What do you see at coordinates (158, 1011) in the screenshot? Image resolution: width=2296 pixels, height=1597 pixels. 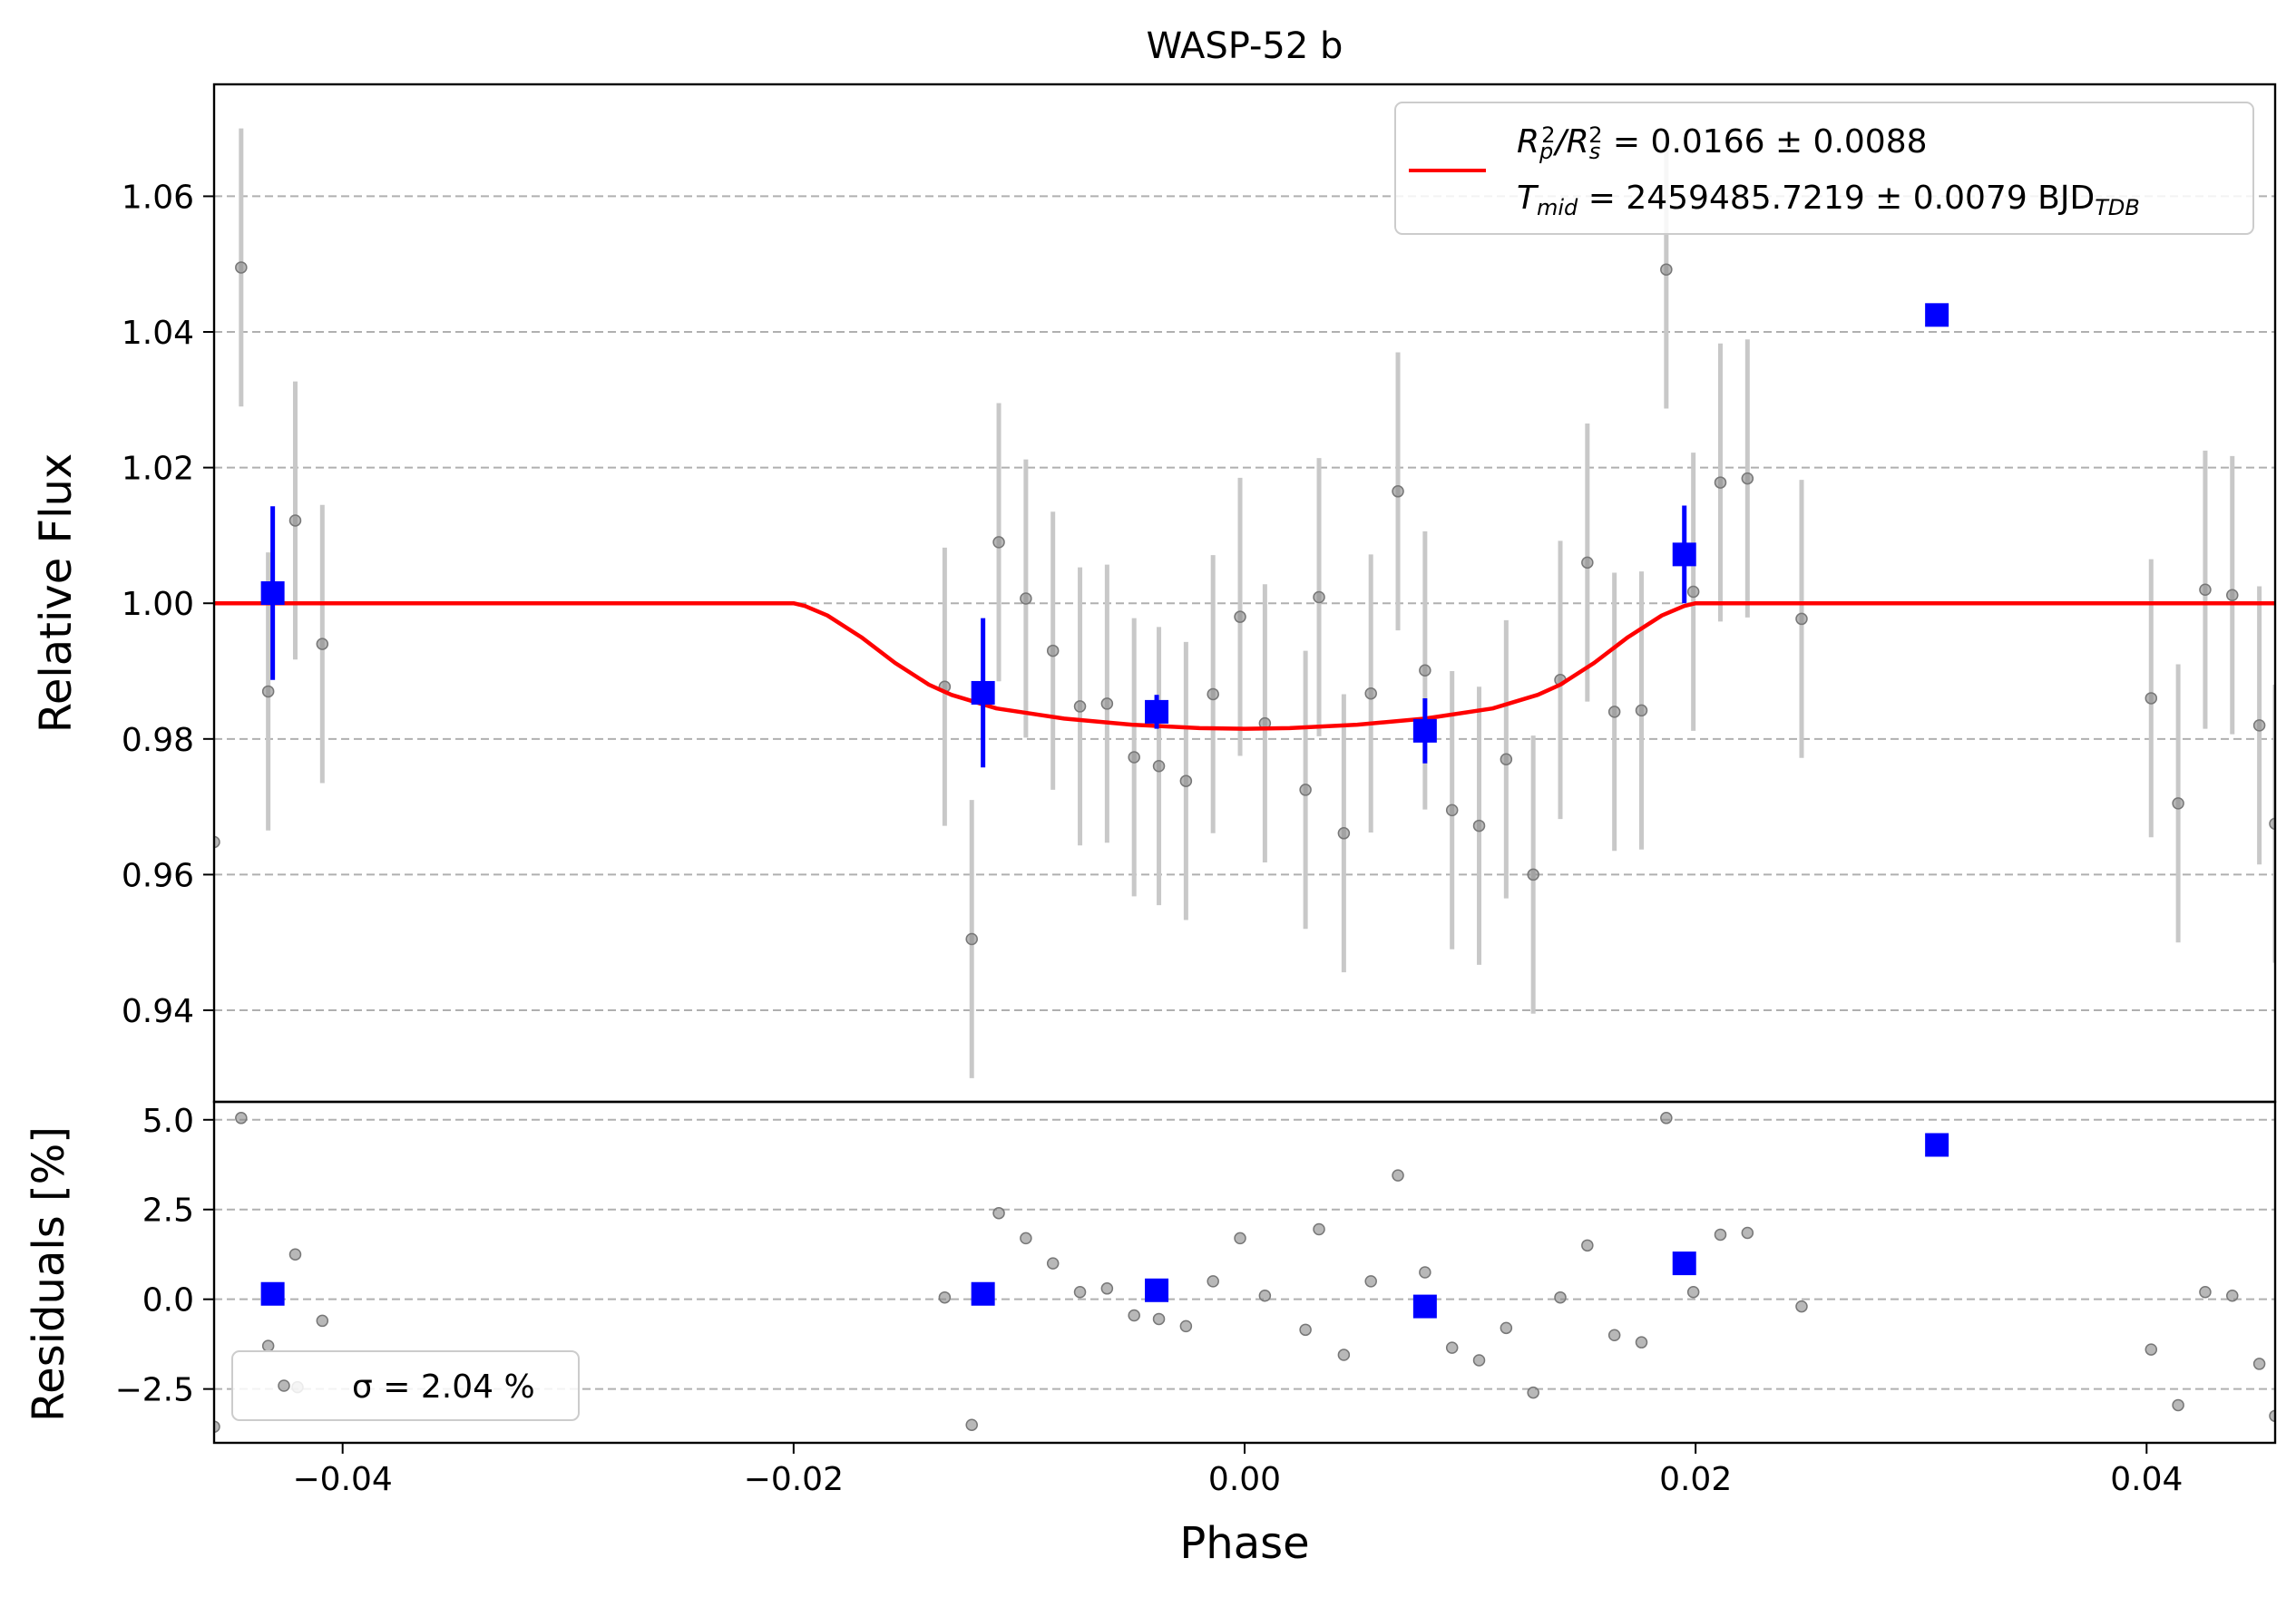 I see `top-y-tick-label: 0.94` at bounding box center [158, 1011].